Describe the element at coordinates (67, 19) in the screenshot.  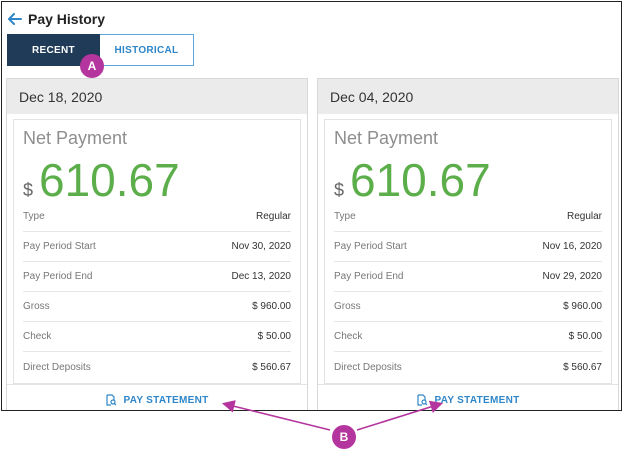
I see `page-title: Pay History` at that location.